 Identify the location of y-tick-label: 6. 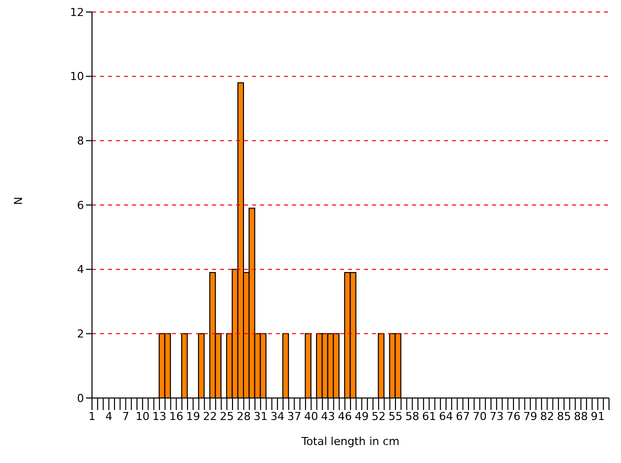
(80, 205).